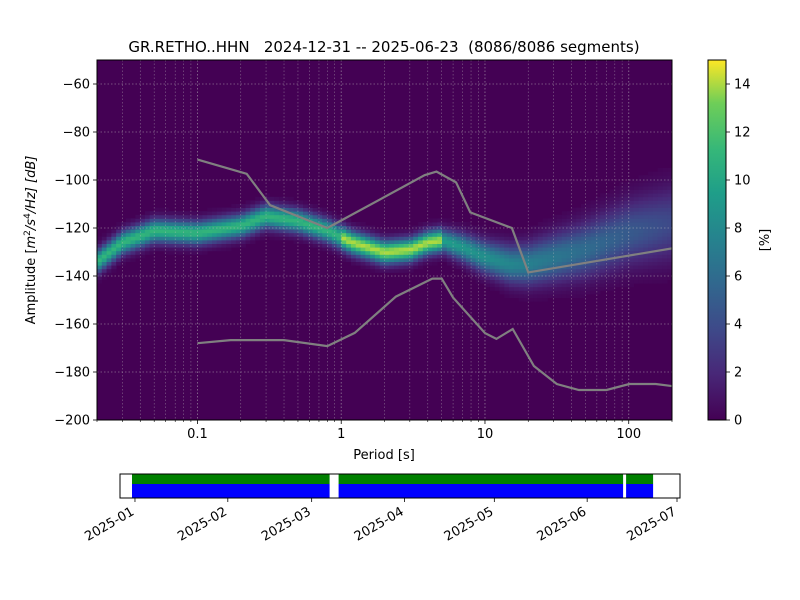  What do you see at coordinates (640, 479) in the screenshot?
I see `coverage-used-bar` at bounding box center [640, 479].